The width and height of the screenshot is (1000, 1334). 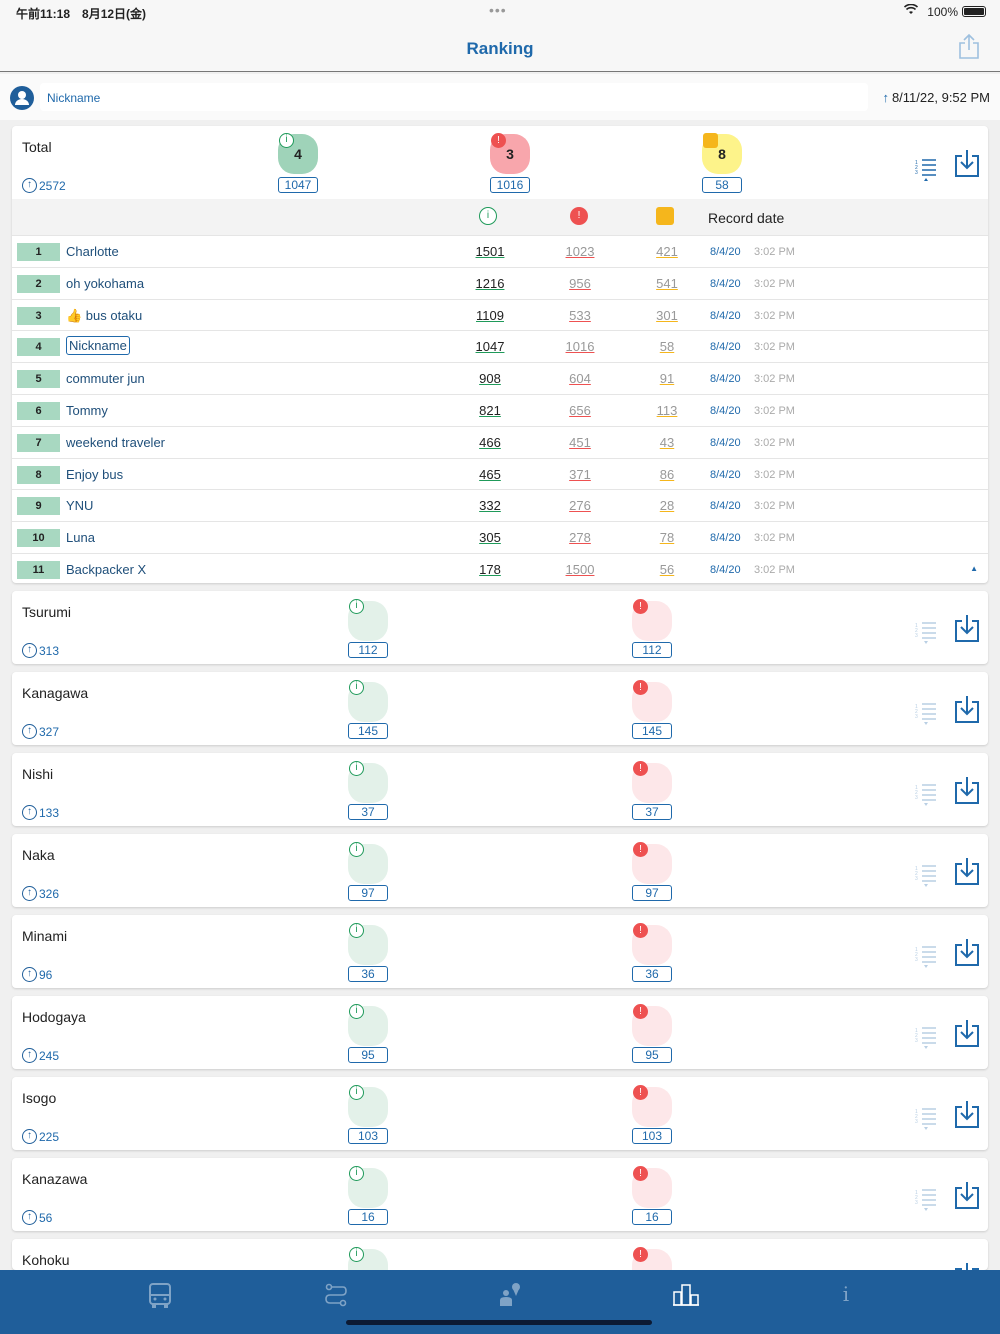 What do you see at coordinates (667, 474) in the screenshot?
I see `bus-value: 86` at bounding box center [667, 474].